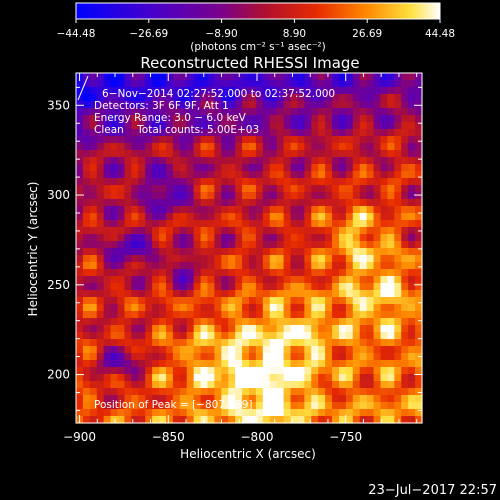 The width and height of the screenshot is (500, 500). Describe the element at coordinates (58, 375) in the screenshot. I see `y-tick-label: 200` at that location.